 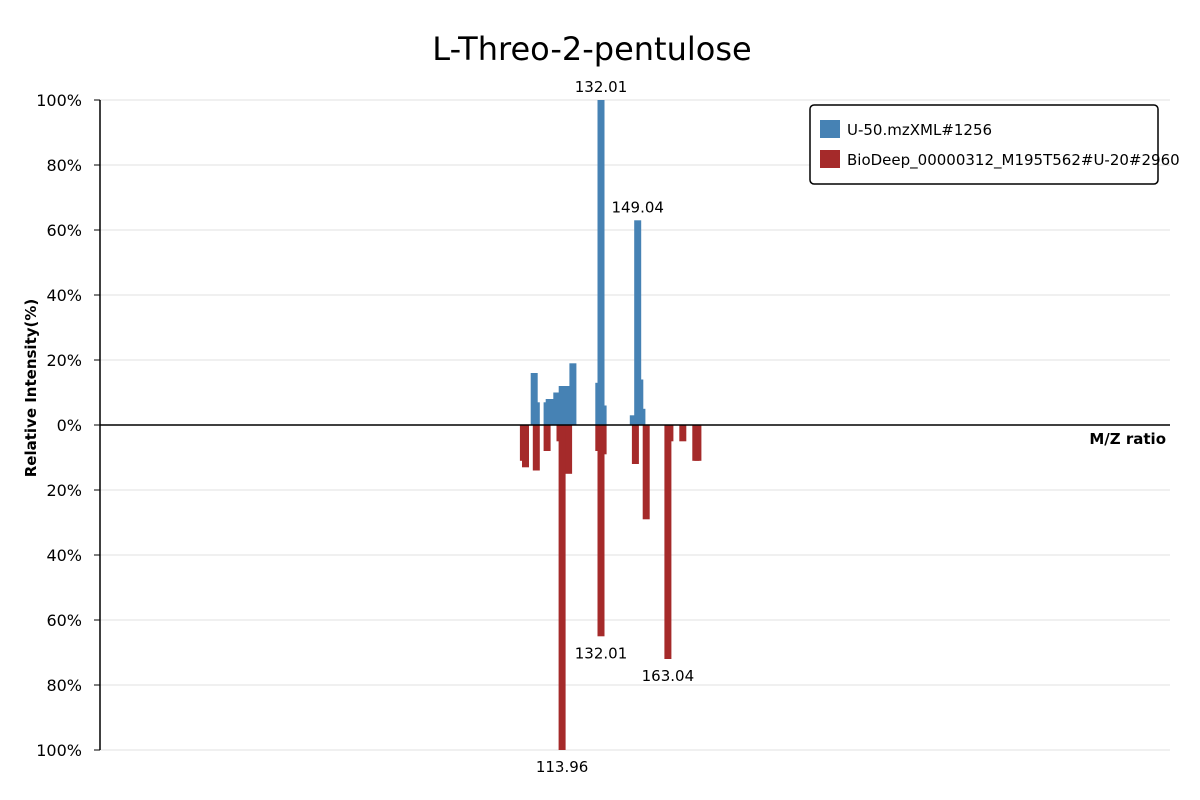 What do you see at coordinates (588, 263) in the screenshot?
I see `top-series-bars` at bounding box center [588, 263].